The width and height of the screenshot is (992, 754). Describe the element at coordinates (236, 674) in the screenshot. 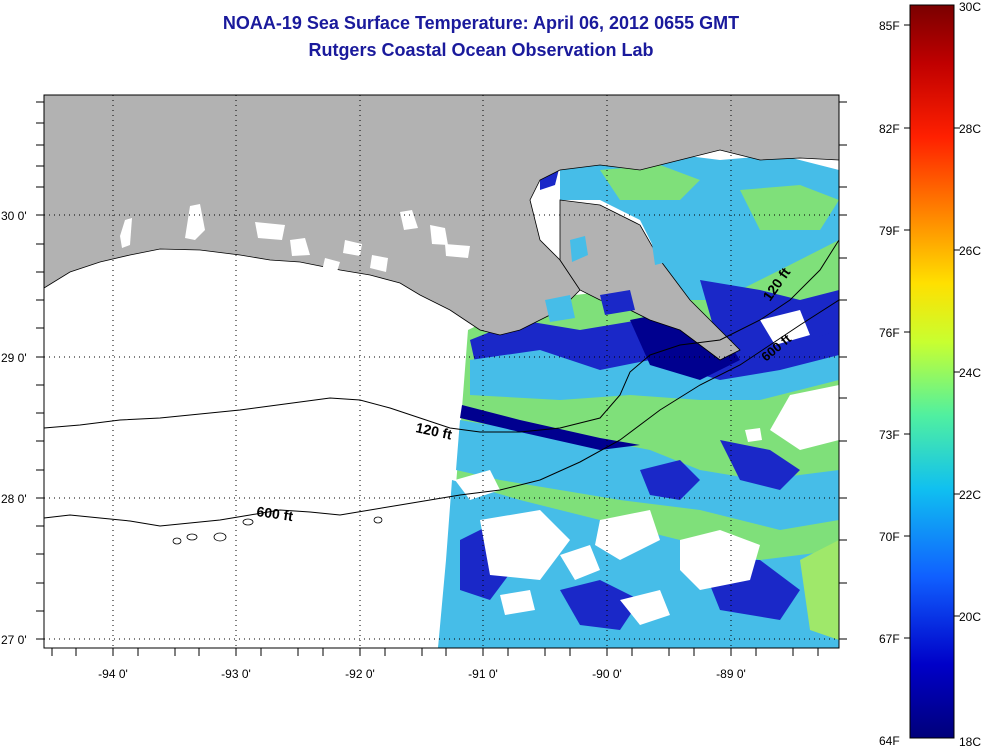

I see `lon-label-93: -93 0'` at that location.